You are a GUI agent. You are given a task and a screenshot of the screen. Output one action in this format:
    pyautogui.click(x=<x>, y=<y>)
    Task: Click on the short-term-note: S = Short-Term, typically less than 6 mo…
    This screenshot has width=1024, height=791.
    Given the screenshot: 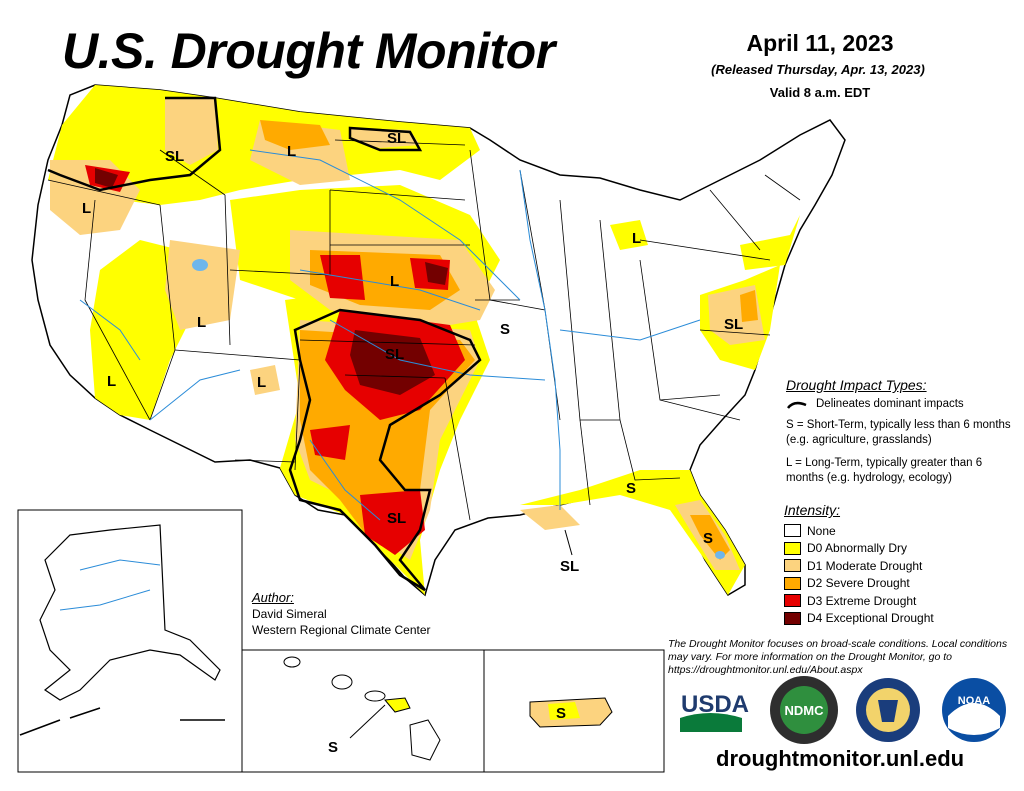 What is the action you would take?
    pyautogui.click(x=898, y=432)
    